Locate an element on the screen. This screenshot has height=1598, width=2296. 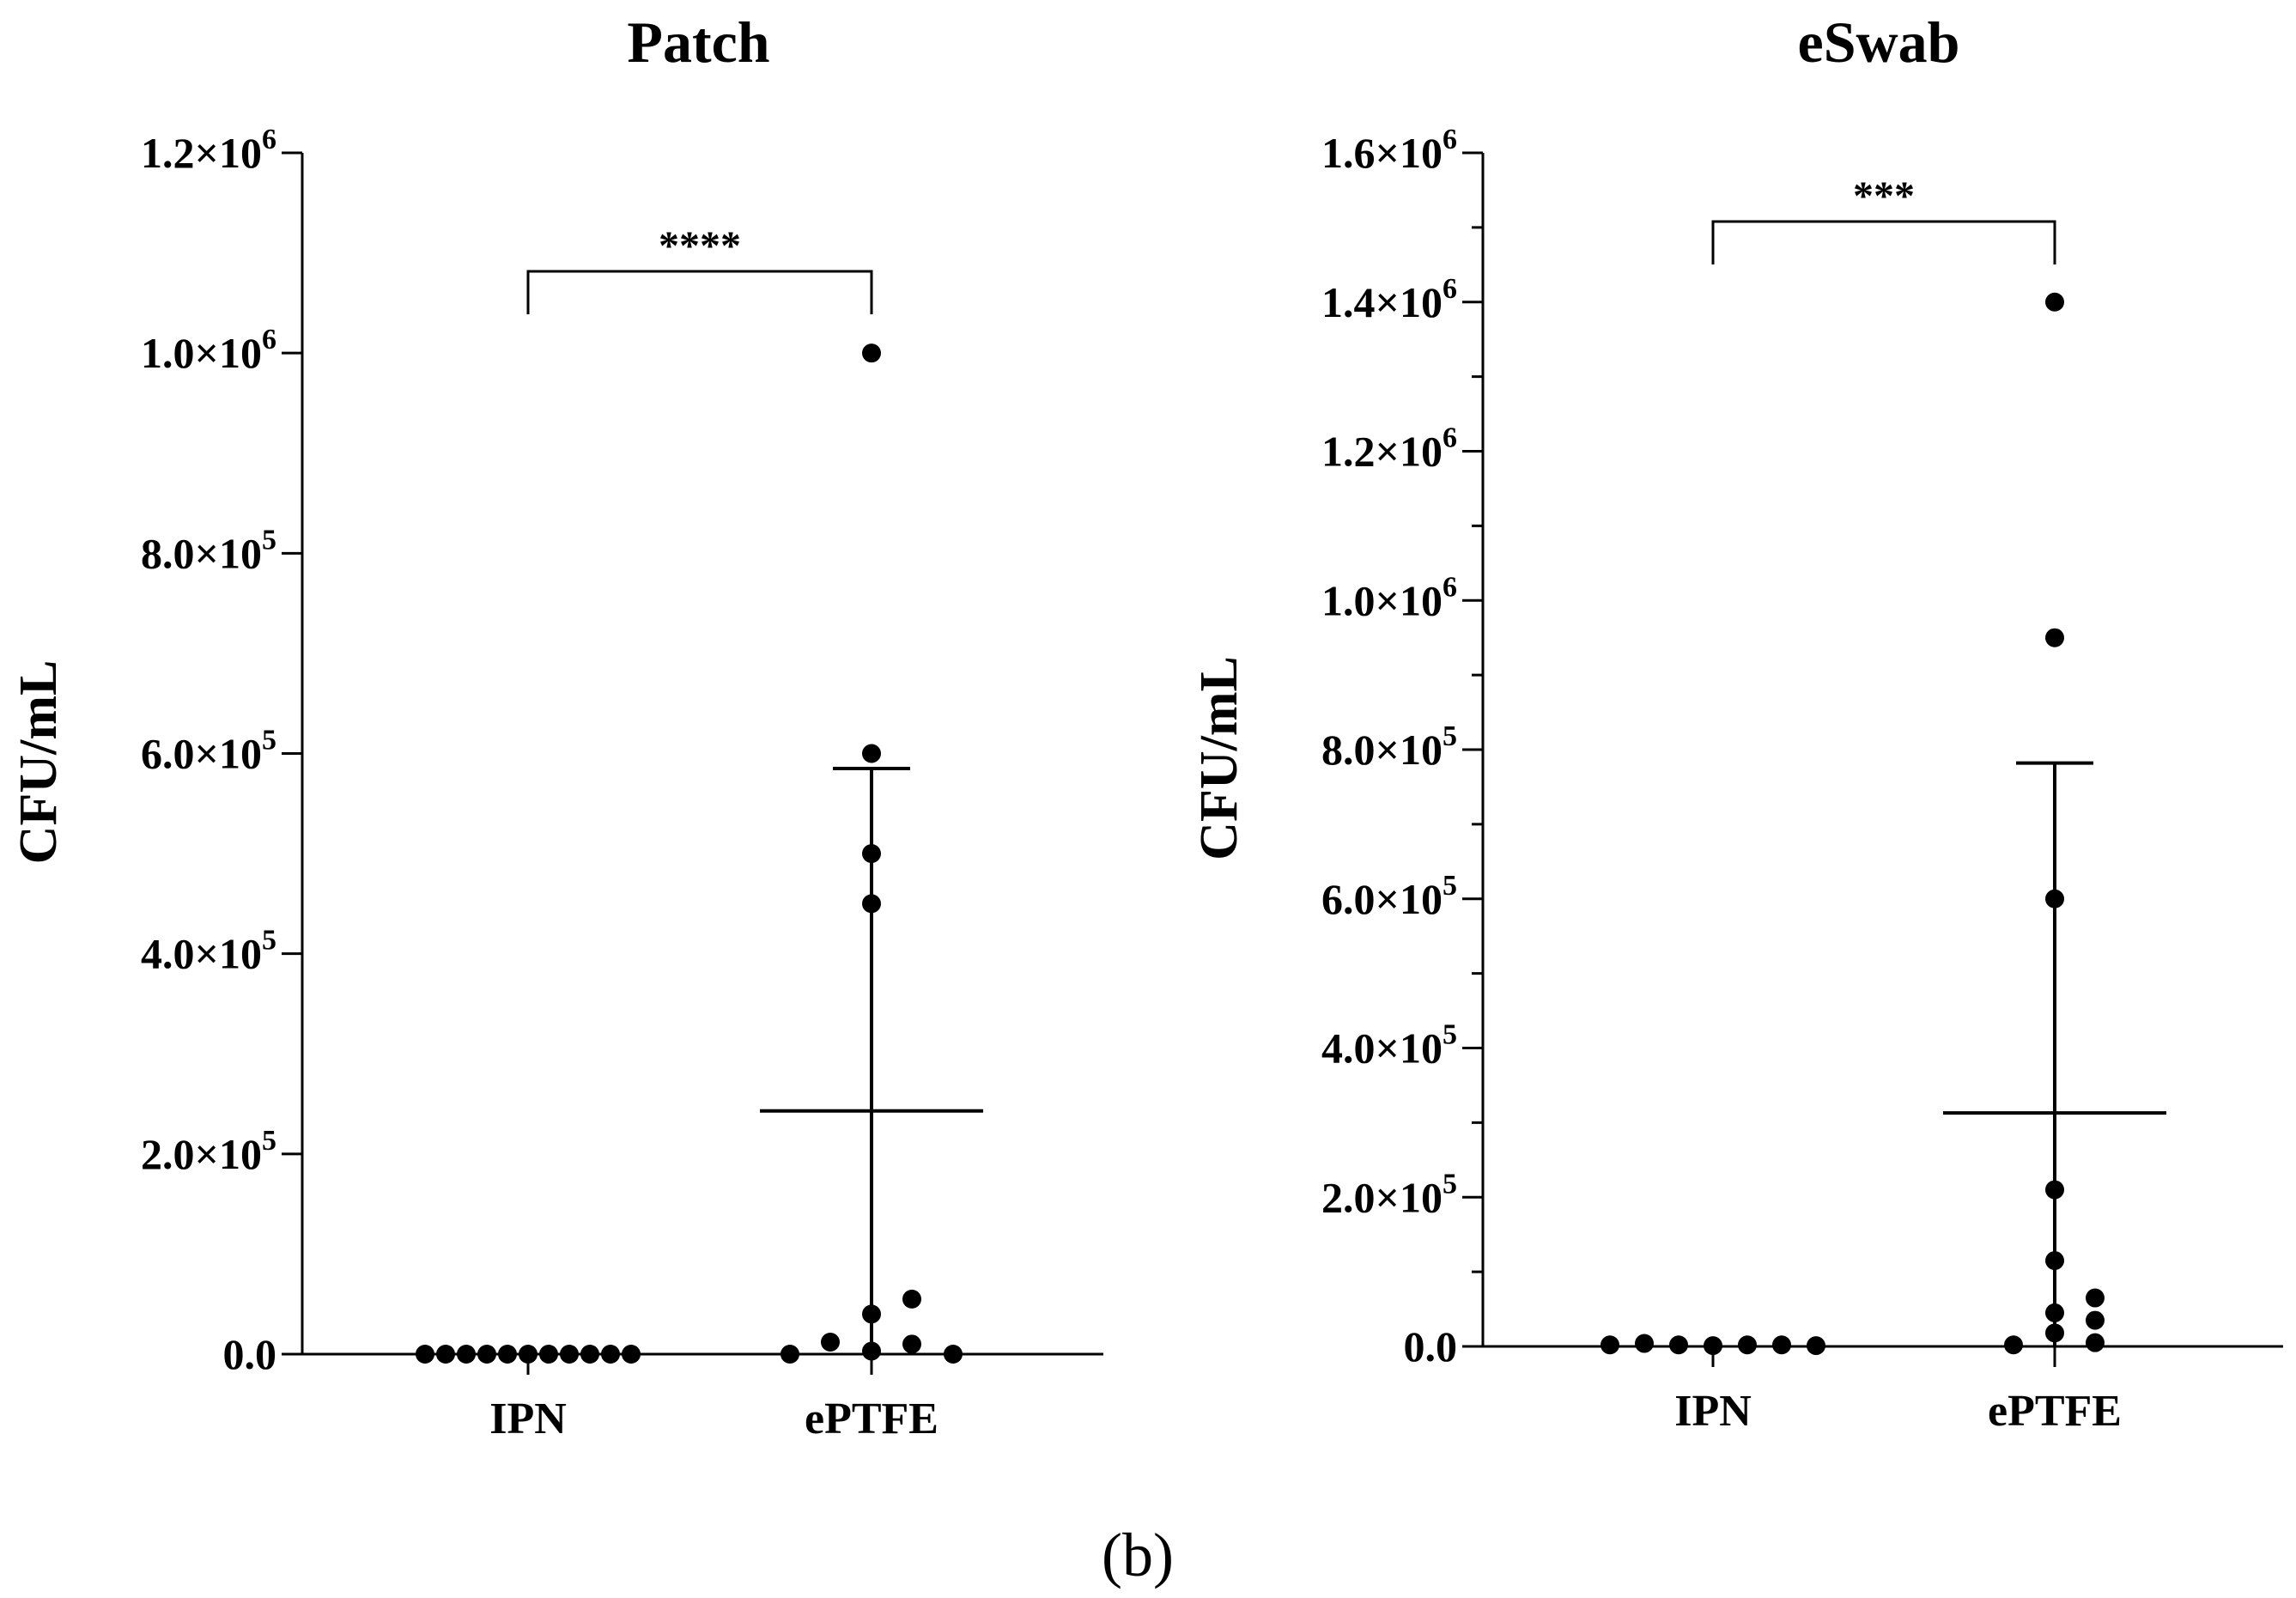
eswab-y-tick-label: 1.4×10⁶ is located at coordinates (1389, 299).